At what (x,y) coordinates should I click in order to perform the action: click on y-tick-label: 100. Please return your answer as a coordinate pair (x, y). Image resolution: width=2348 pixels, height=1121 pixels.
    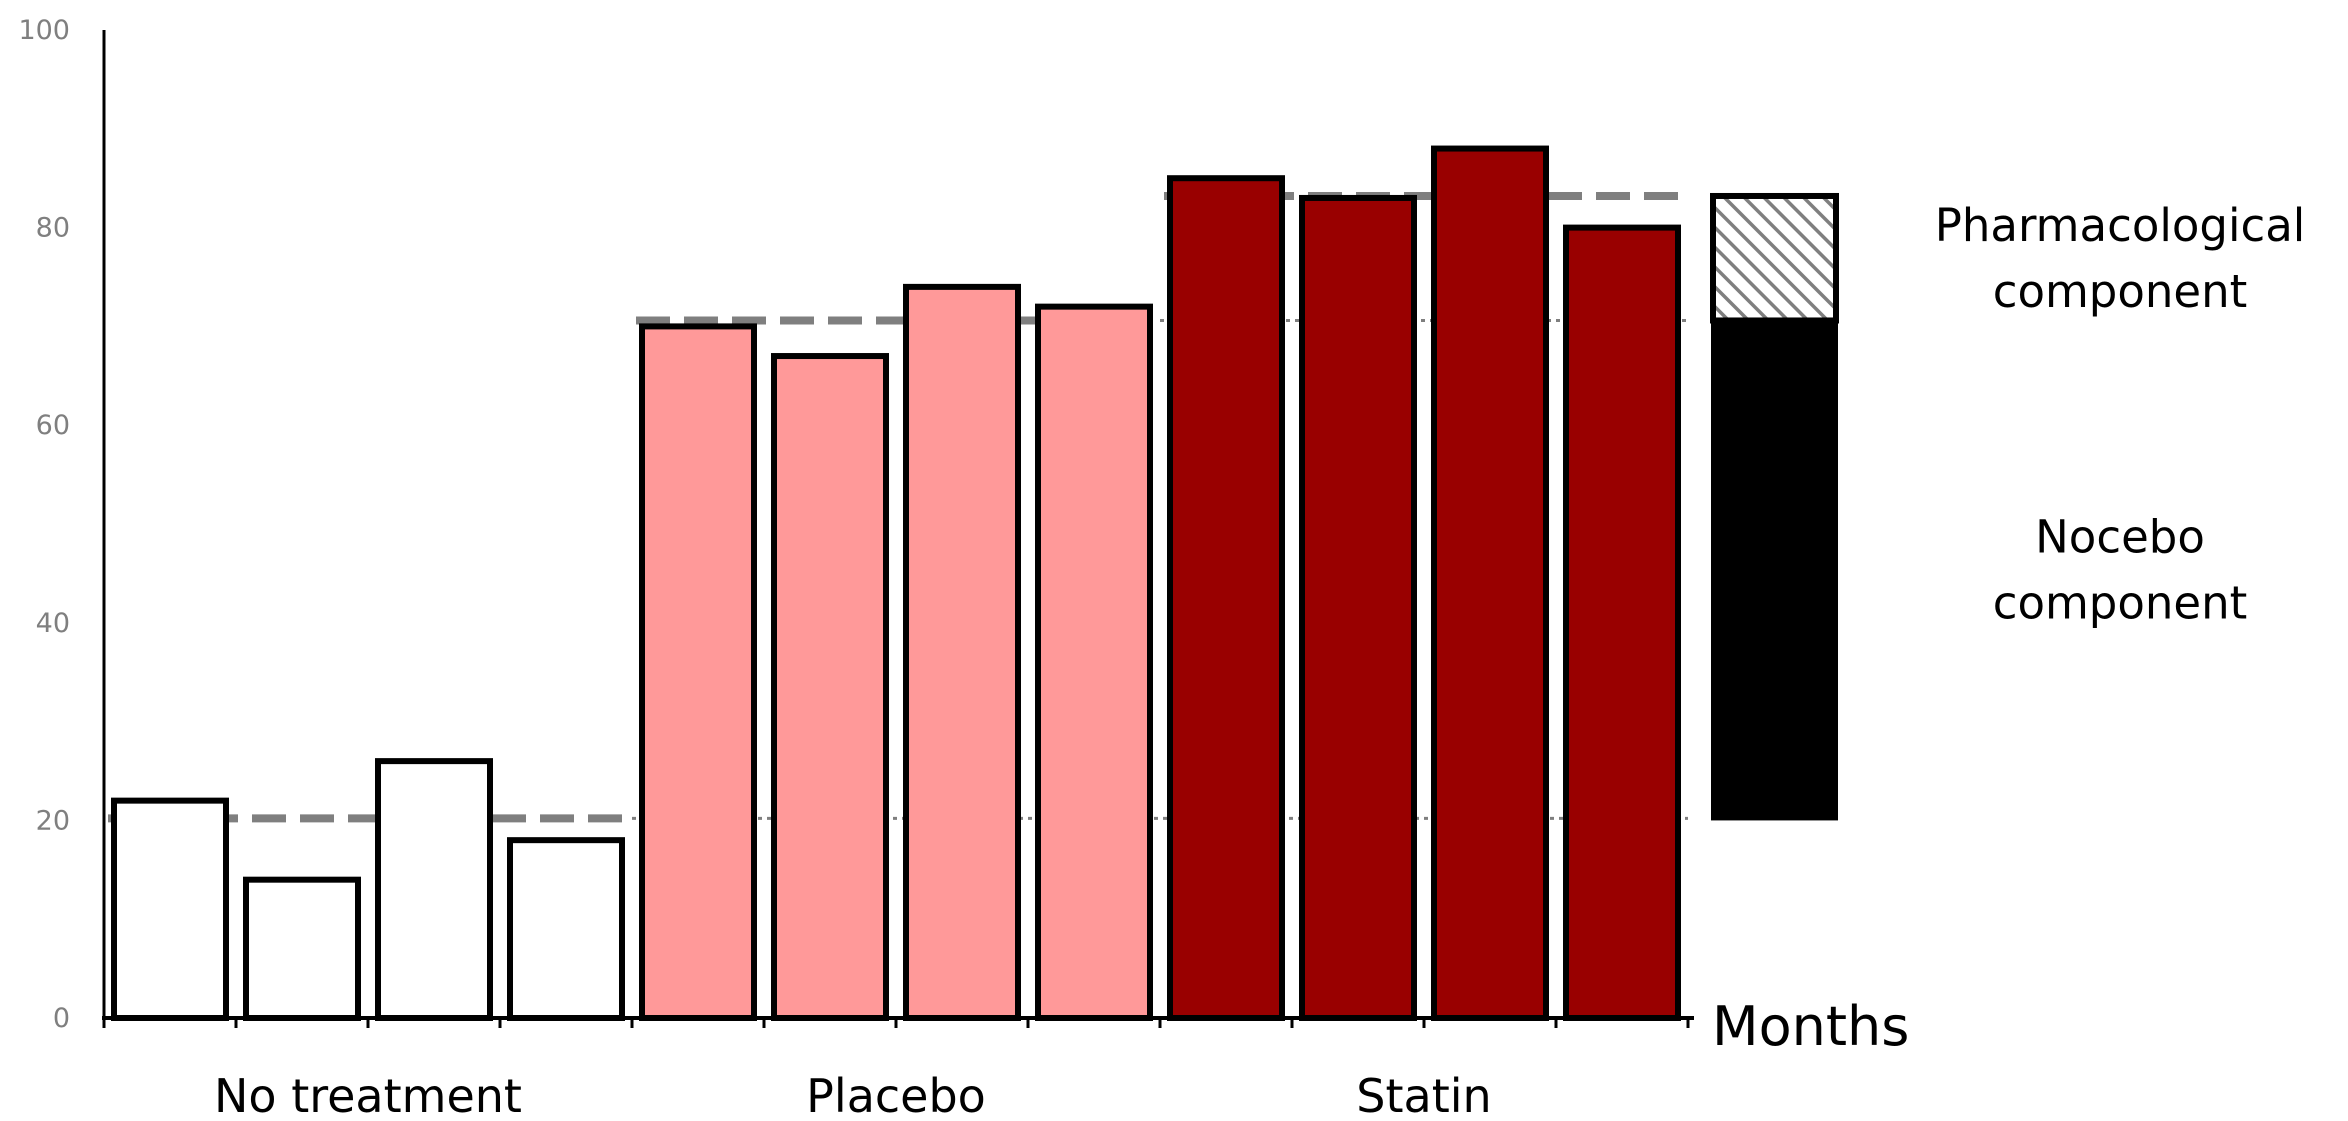
    Looking at the image, I should click on (44, 30).